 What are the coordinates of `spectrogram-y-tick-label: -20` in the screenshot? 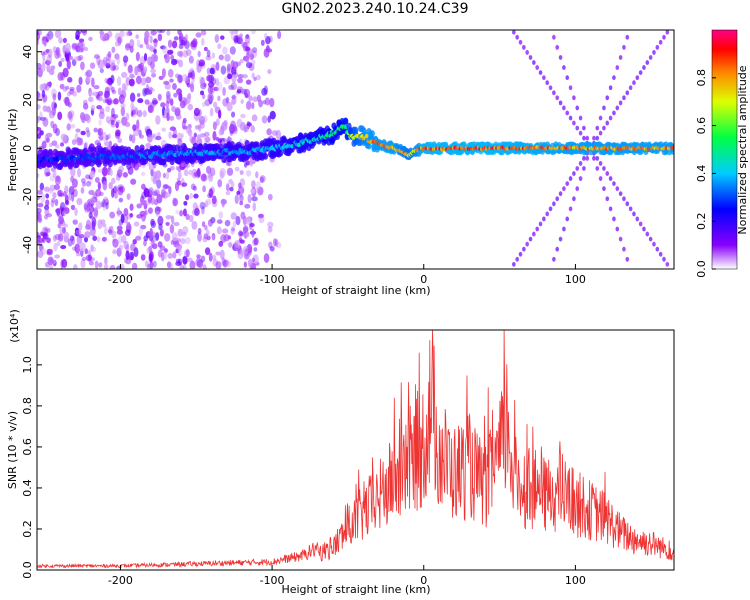 It's located at (27, 197).